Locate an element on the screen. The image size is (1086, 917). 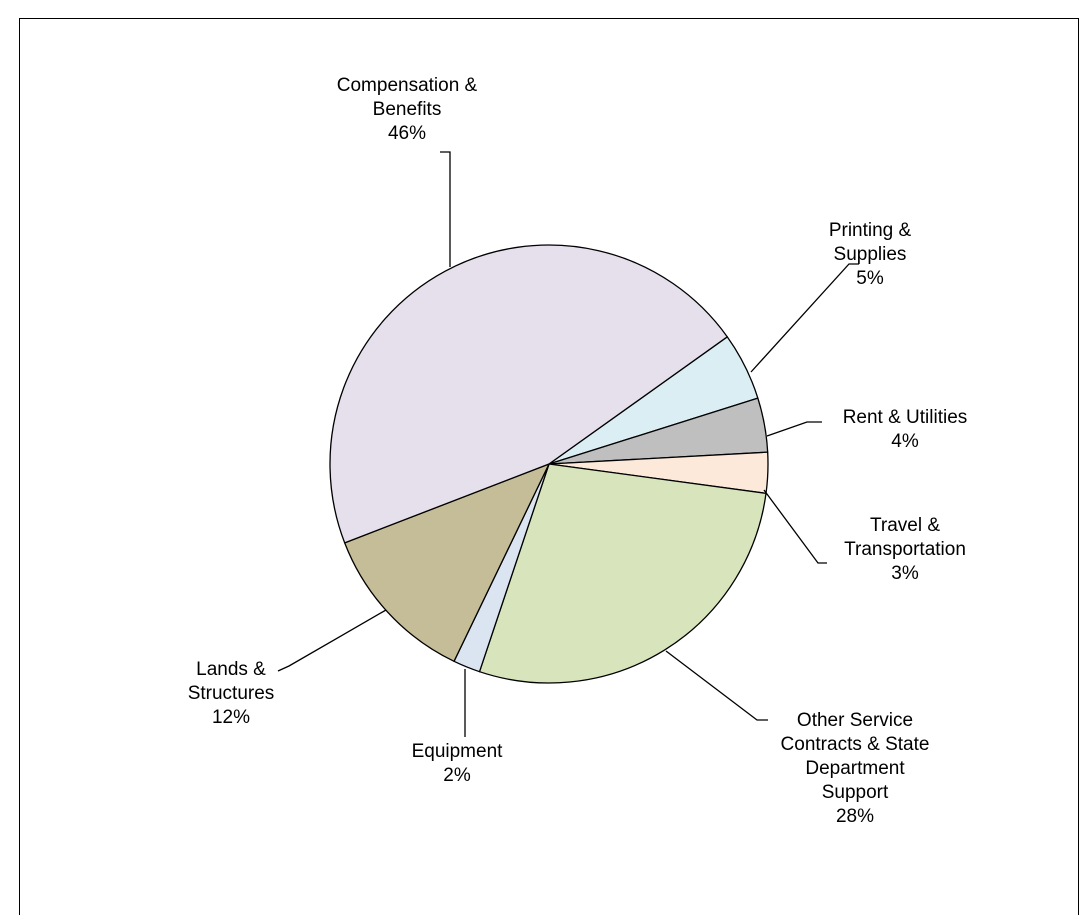
data-label-text: Supplies is located at coordinates (870, 254).